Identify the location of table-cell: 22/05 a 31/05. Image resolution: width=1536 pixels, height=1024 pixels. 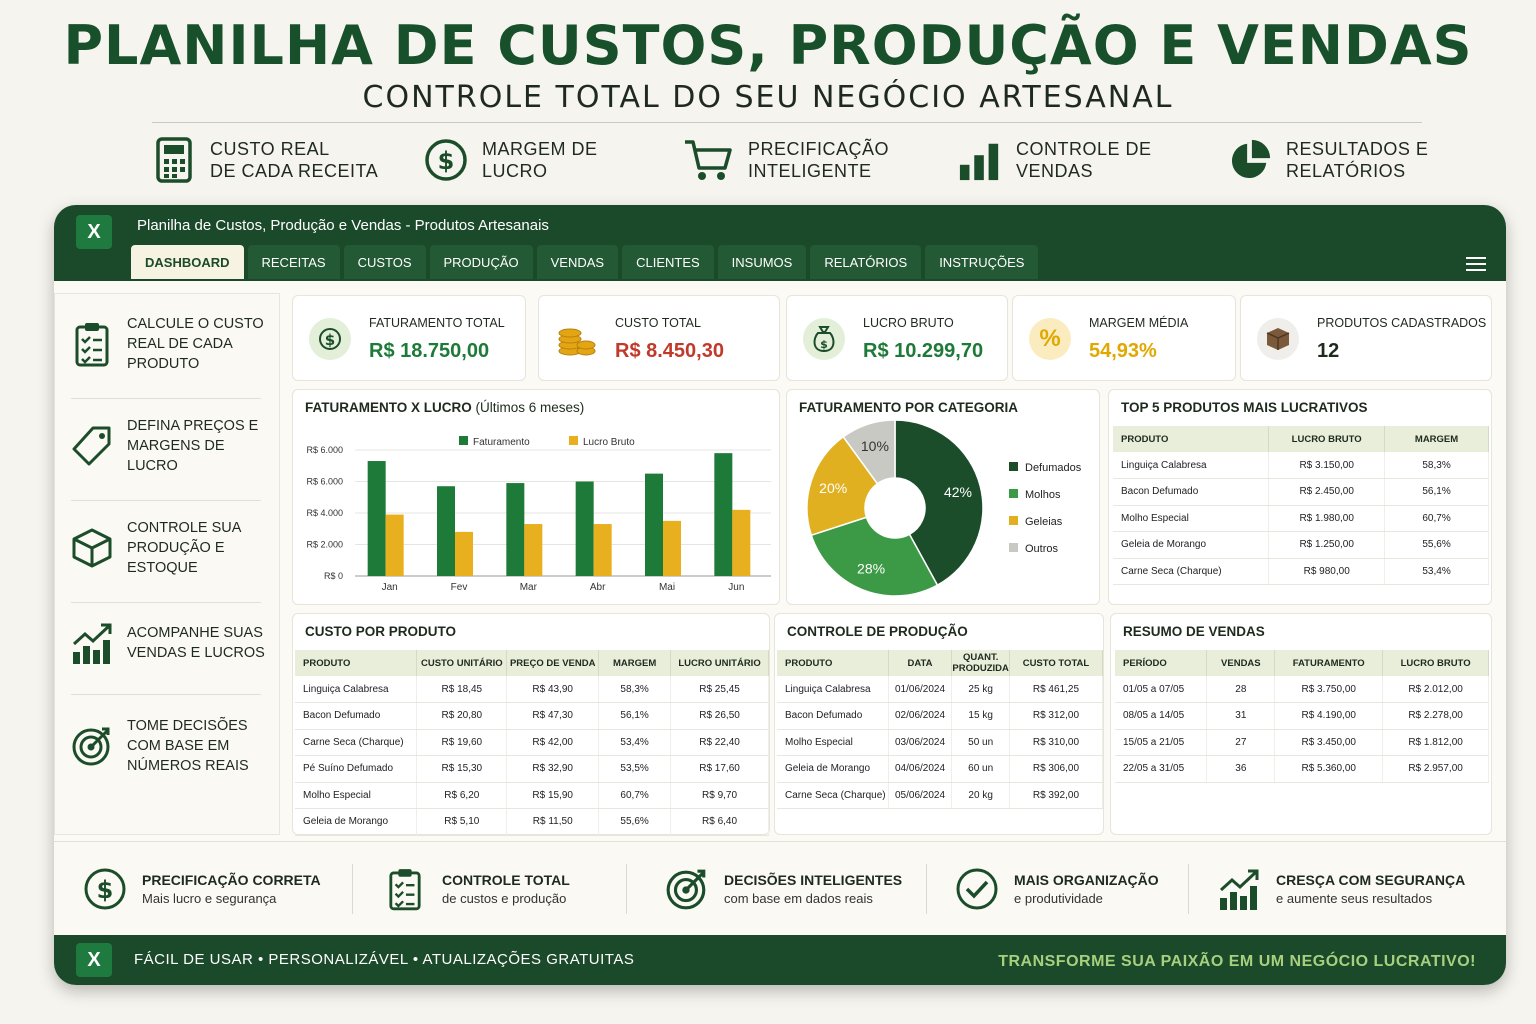
(1161, 769).